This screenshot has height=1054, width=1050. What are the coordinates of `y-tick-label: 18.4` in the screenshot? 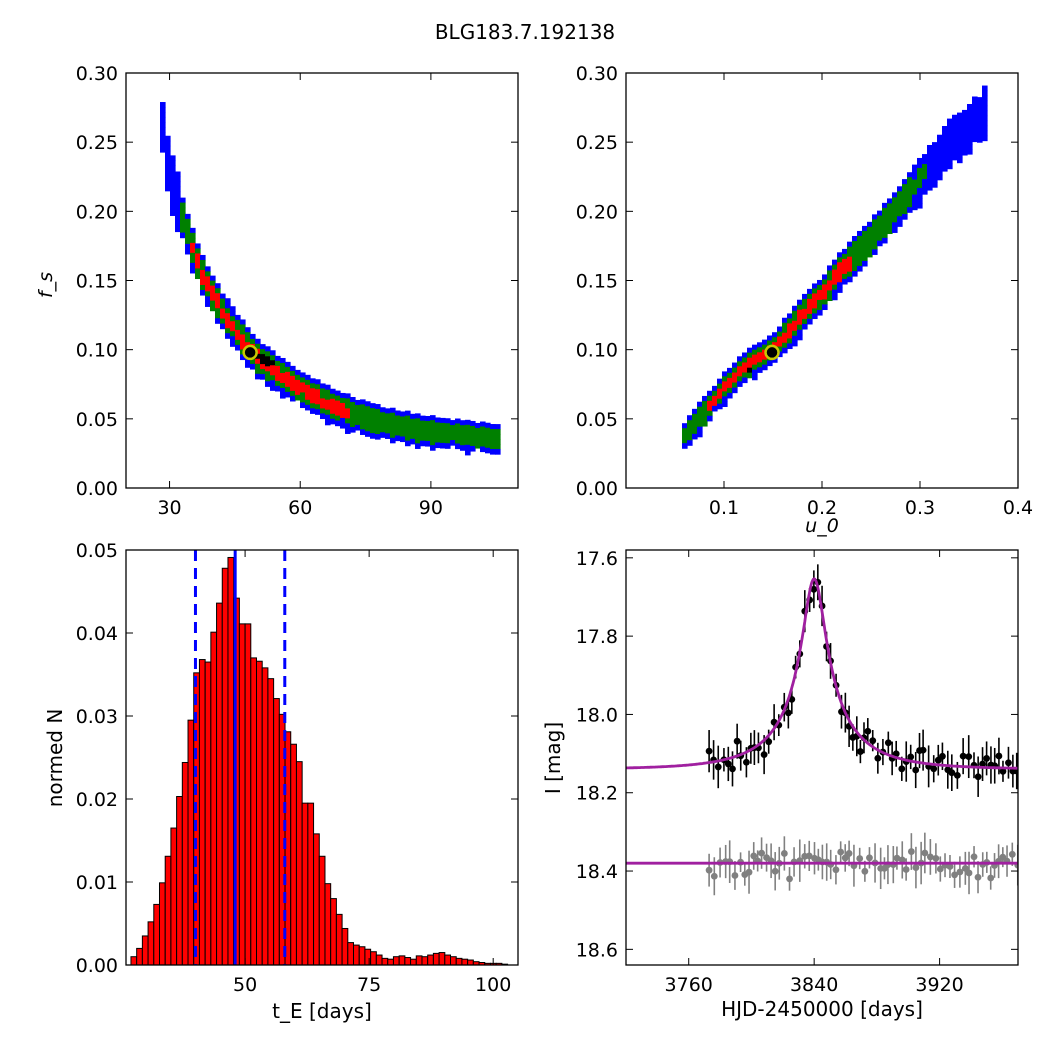 It's located at (597, 872).